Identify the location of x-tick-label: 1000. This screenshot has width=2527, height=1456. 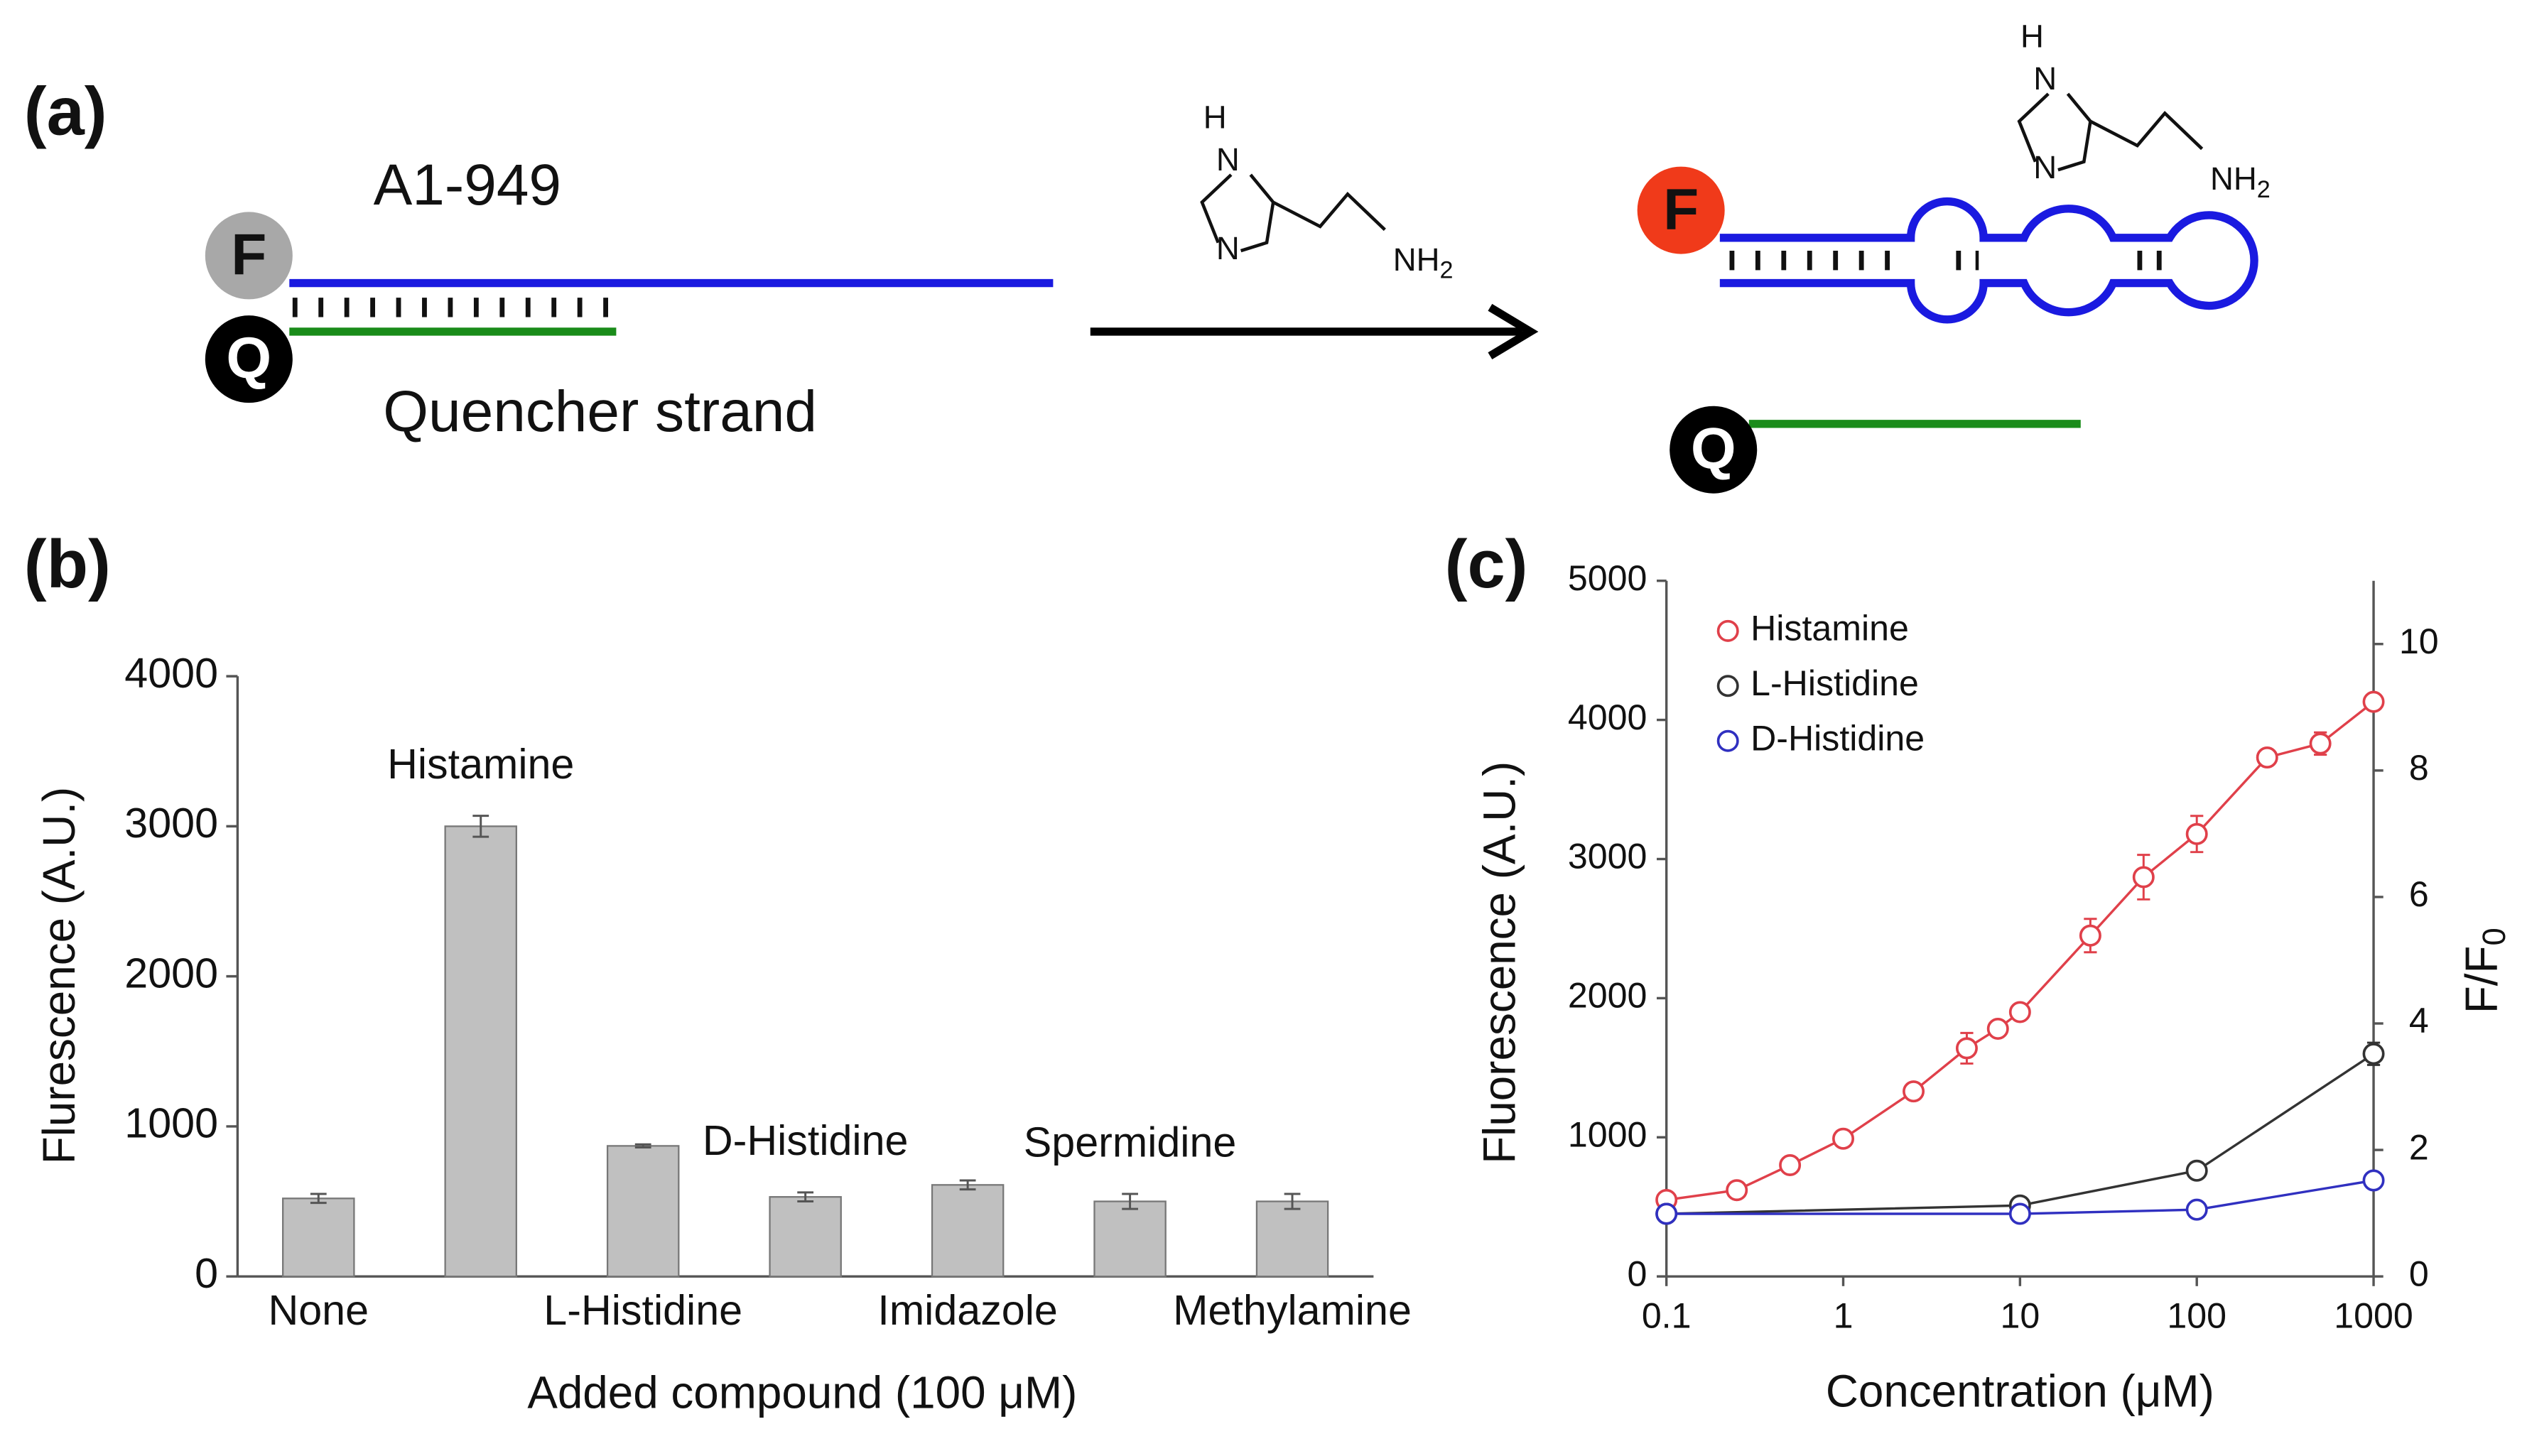
(2373, 1316).